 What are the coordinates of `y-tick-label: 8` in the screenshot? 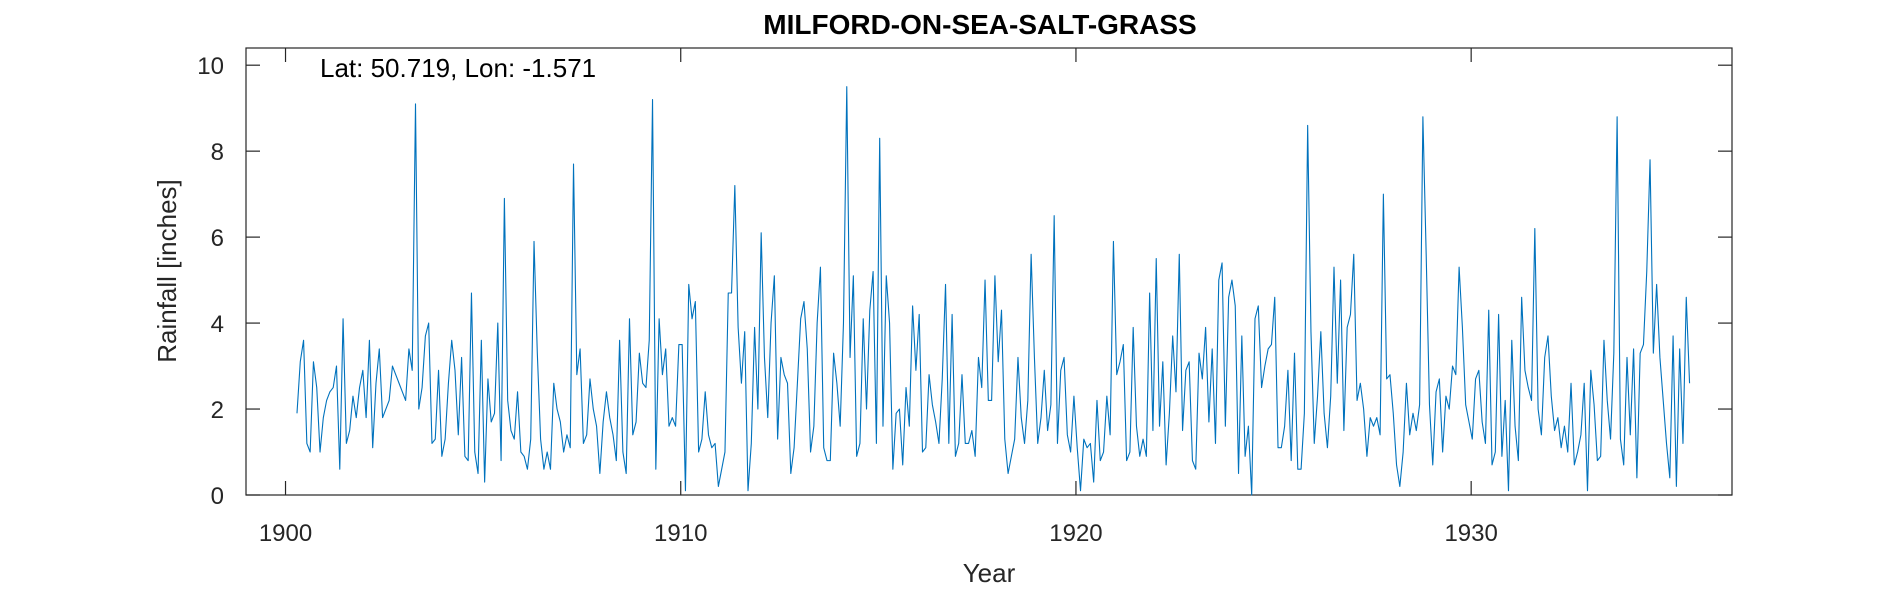 It's located at (217, 152).